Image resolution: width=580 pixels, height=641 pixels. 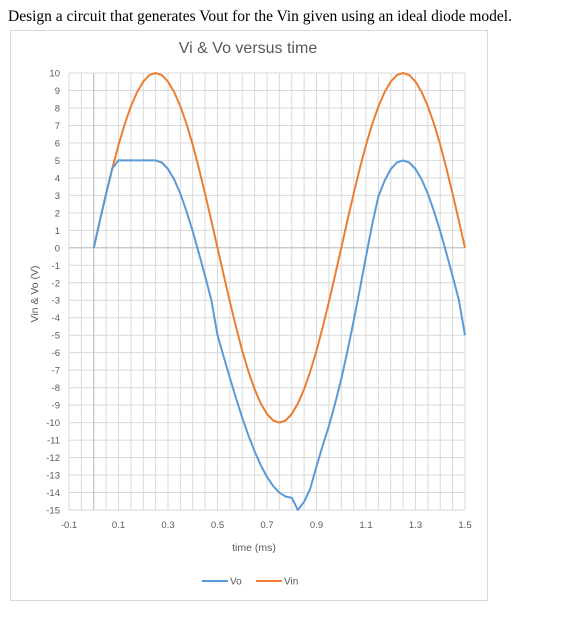 I want to click on y-tick-label: -14, so click(x=53, y=493).